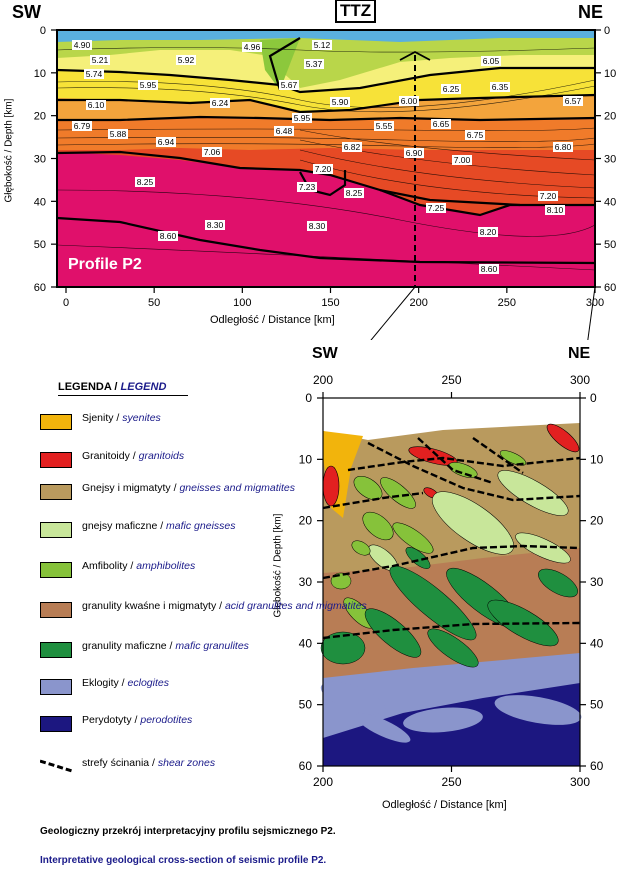 This screenshot has width=622, height=885. I want to click on velocity-label: 5.90, so click(340, 102).